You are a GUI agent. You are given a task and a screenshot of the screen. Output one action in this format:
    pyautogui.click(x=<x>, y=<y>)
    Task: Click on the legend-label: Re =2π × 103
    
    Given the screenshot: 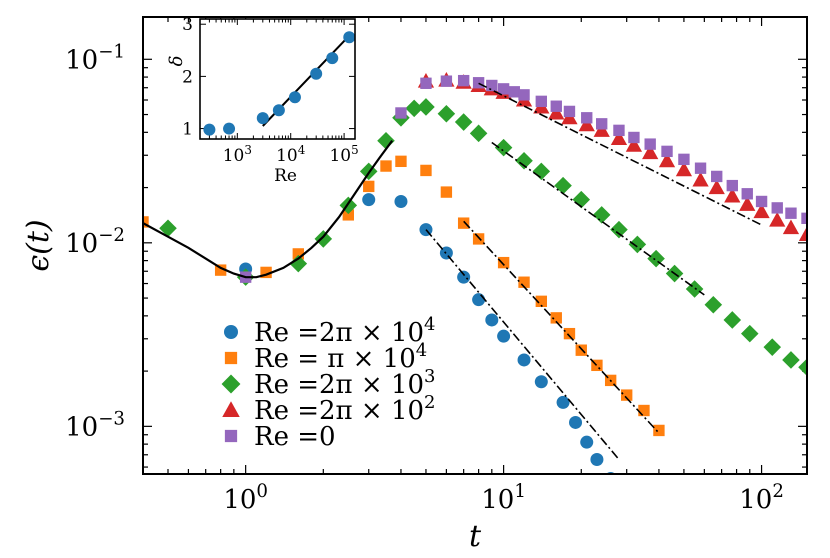 What is the action you would take?
    pyautogui.click(x=345, y=383)
    